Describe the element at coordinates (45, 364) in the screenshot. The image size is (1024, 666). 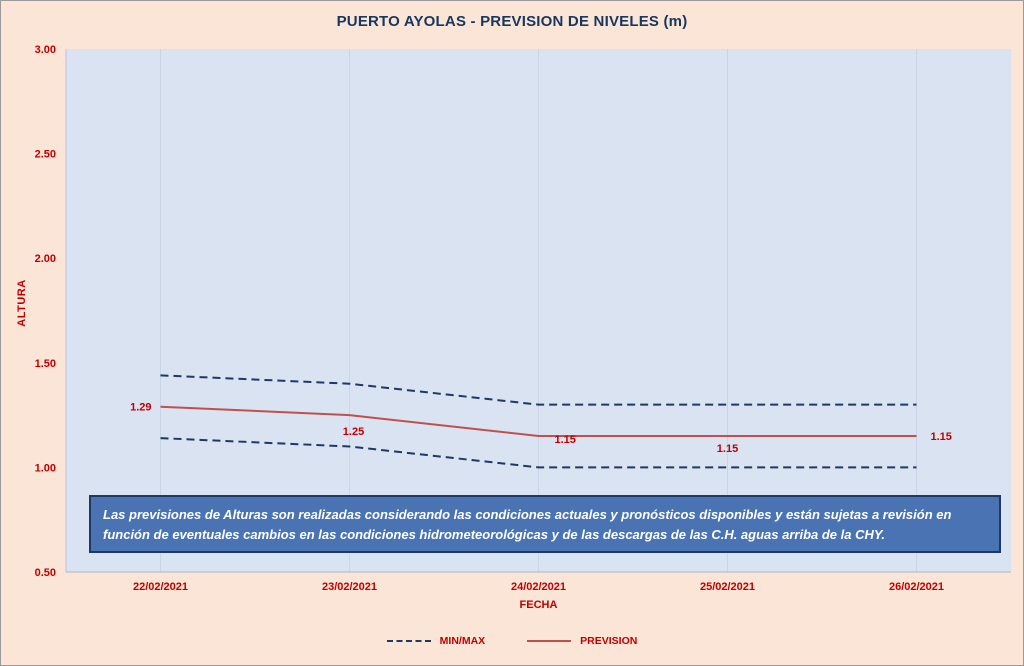
I see `svg-text: 1.50` at that location.